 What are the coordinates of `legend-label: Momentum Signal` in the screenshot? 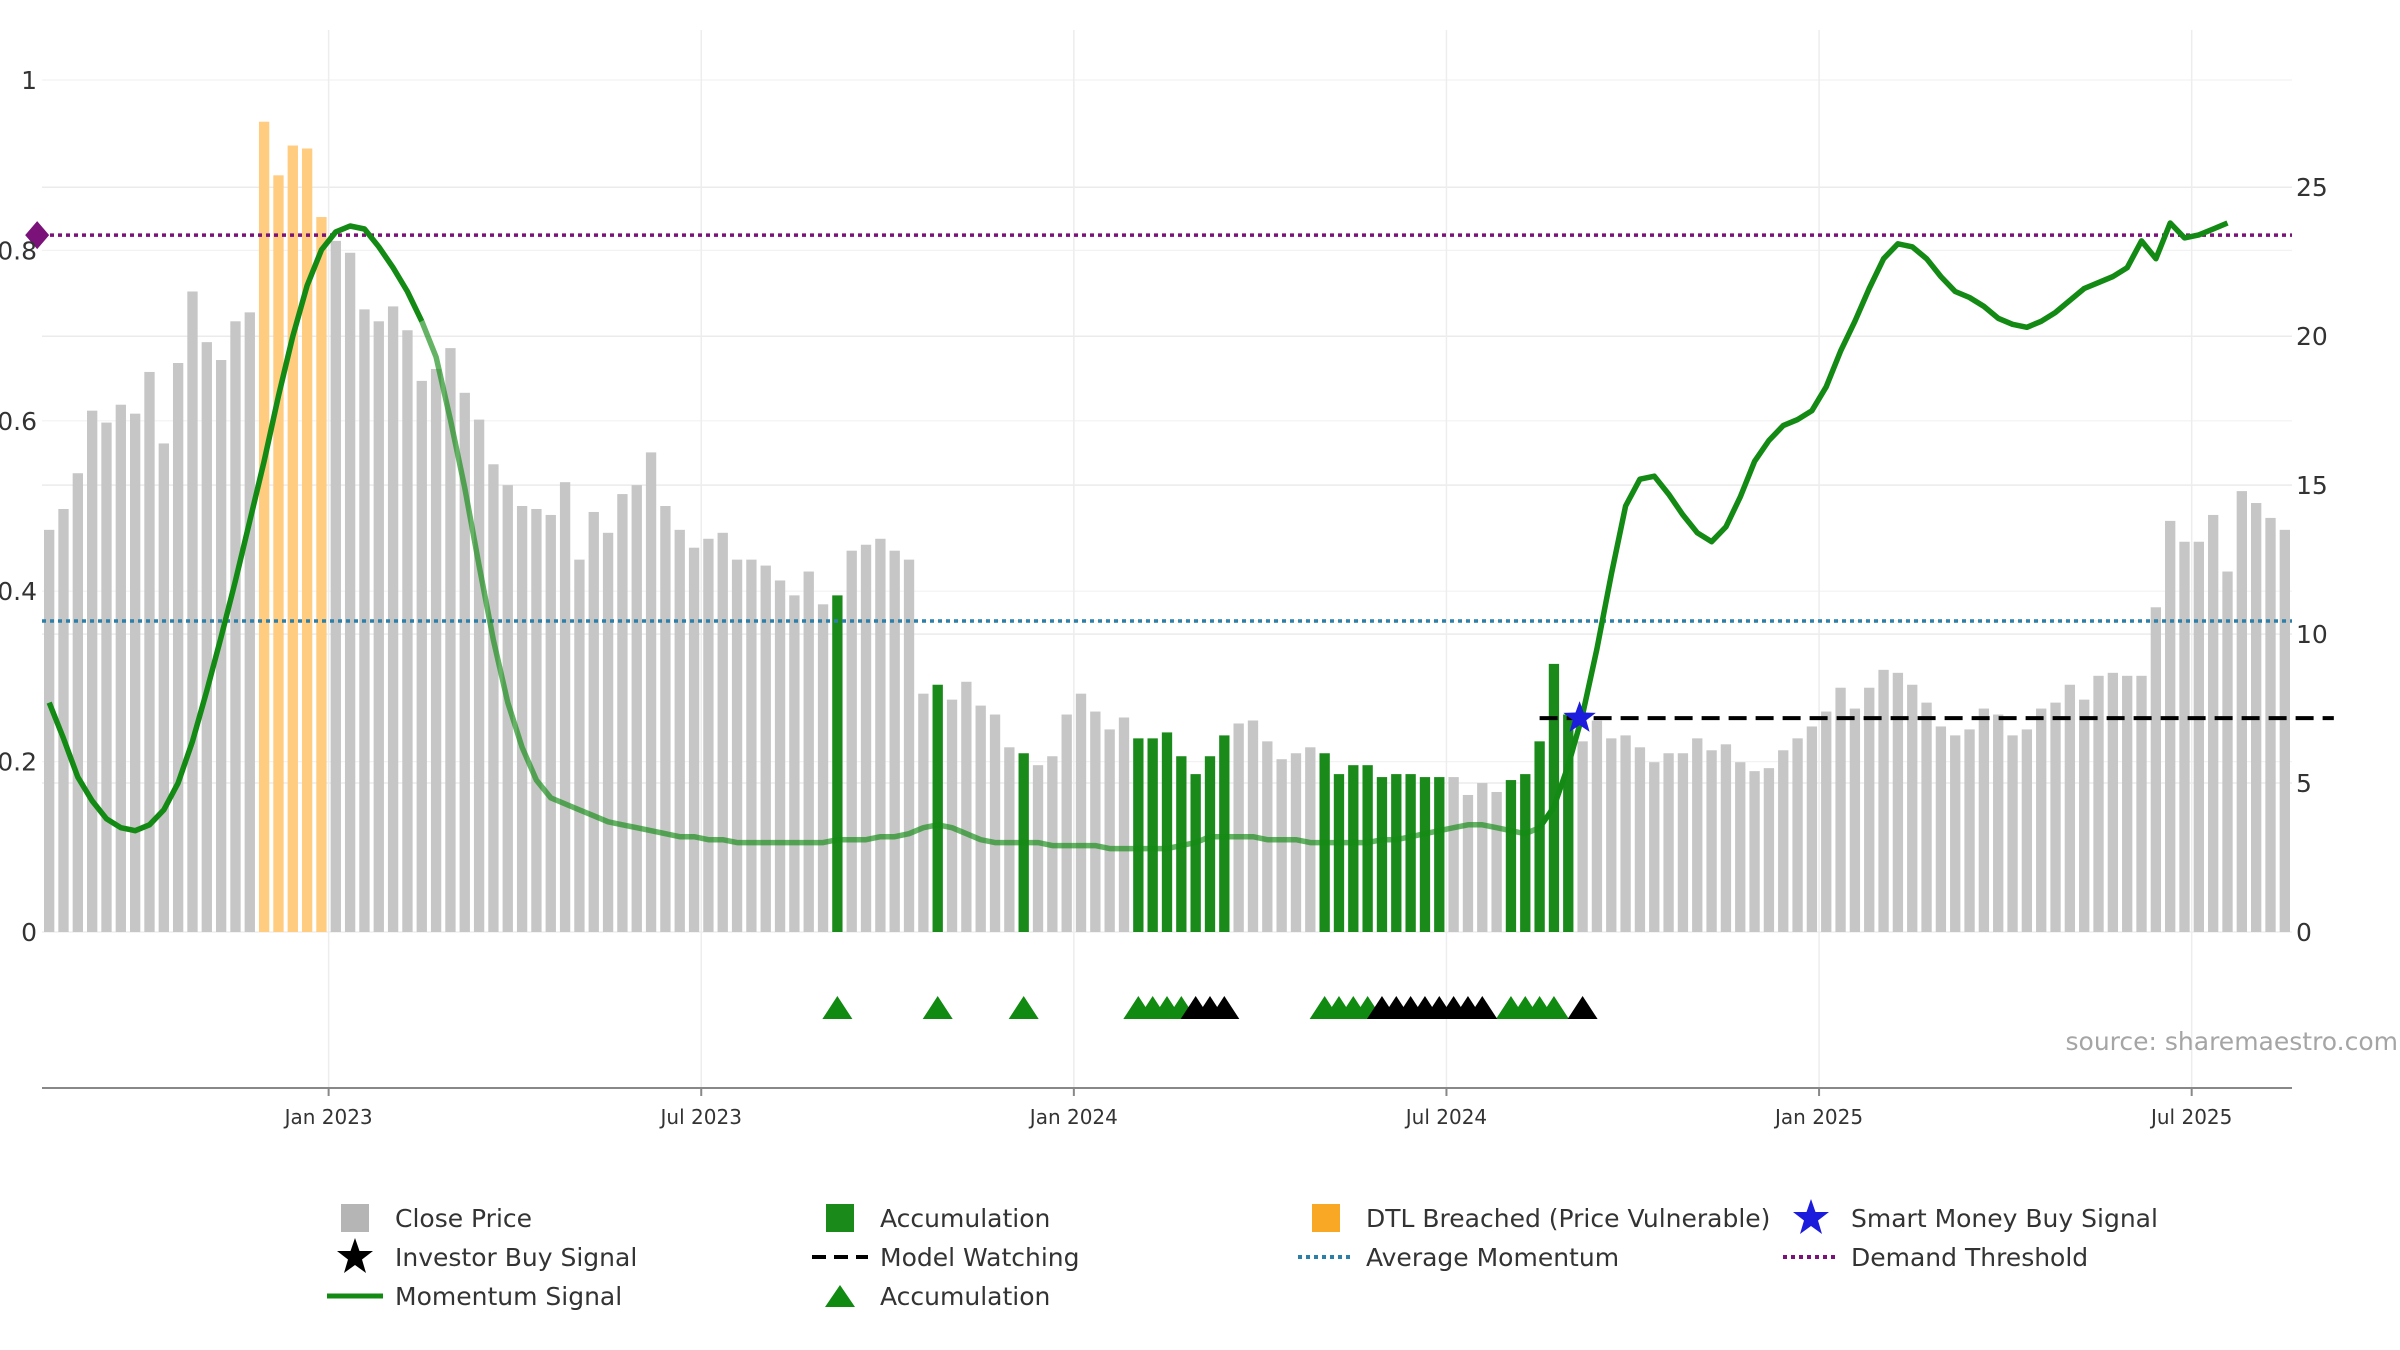 It's located at (509, 1296).